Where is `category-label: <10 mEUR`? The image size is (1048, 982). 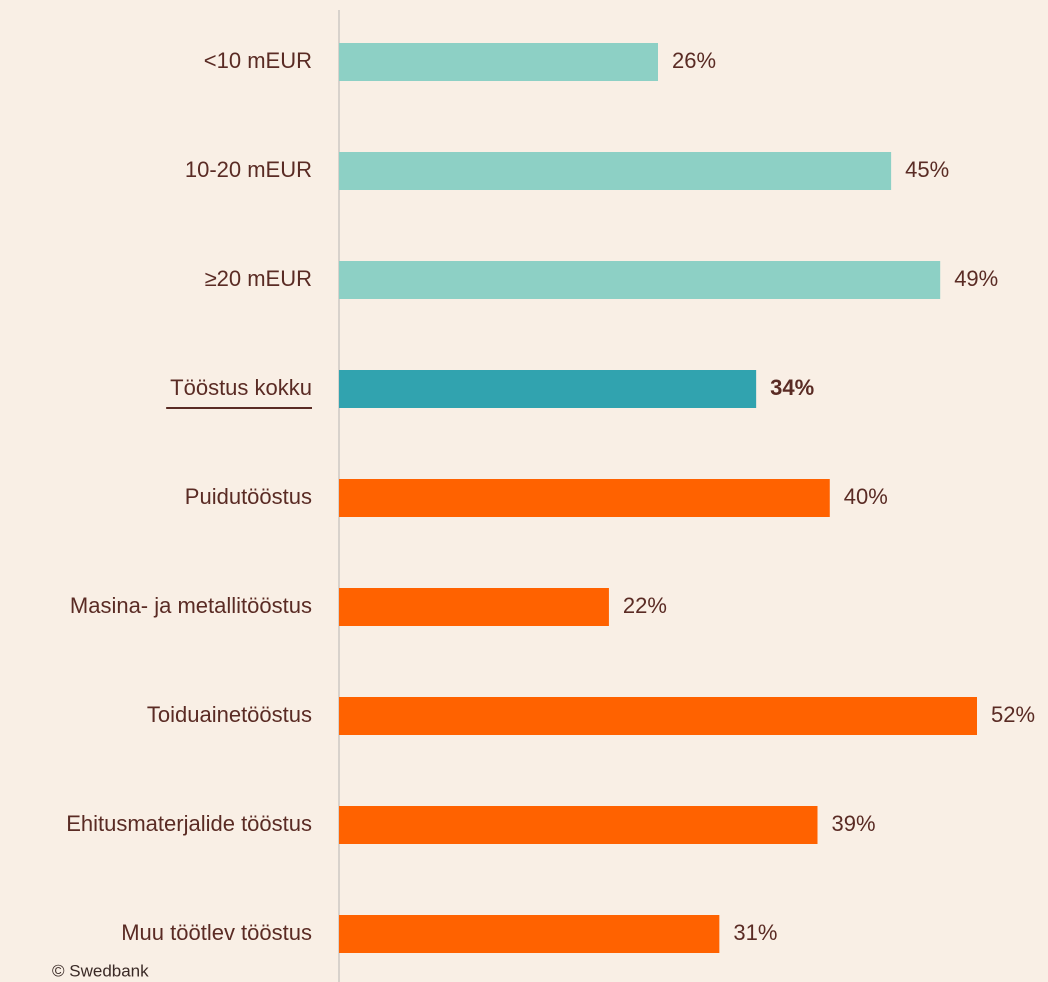
category-label: <10 mEUR is located at coordinates (258, 60).